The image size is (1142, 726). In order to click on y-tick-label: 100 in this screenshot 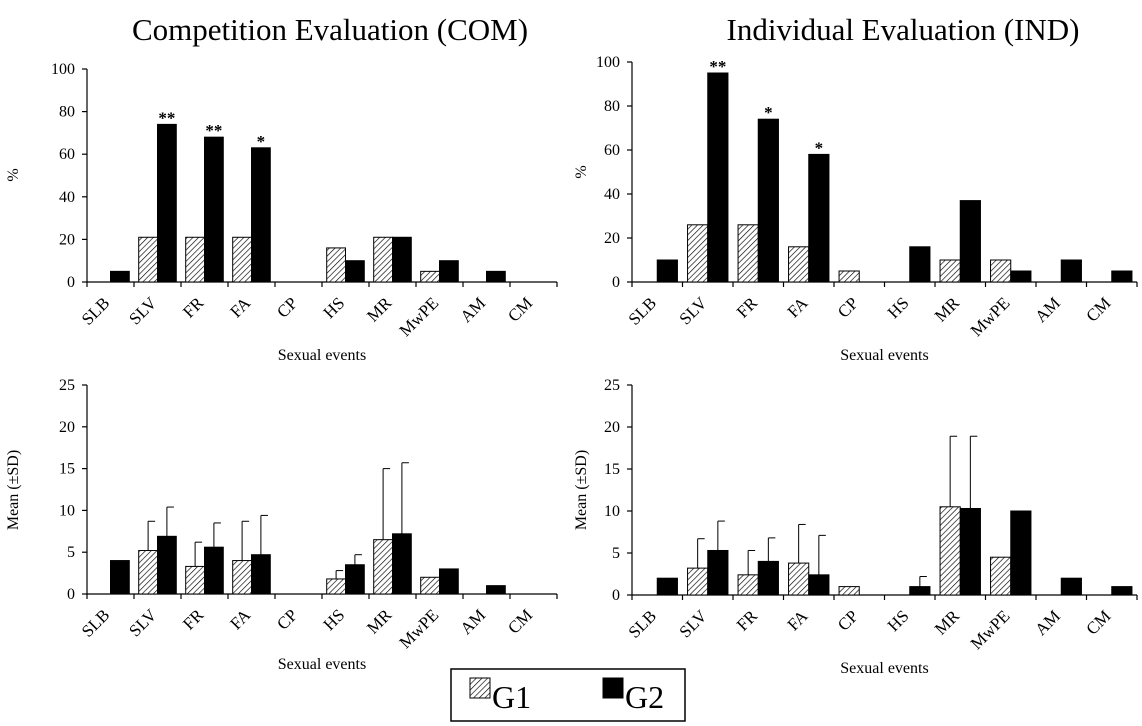, I will do `click(608, 62)`.